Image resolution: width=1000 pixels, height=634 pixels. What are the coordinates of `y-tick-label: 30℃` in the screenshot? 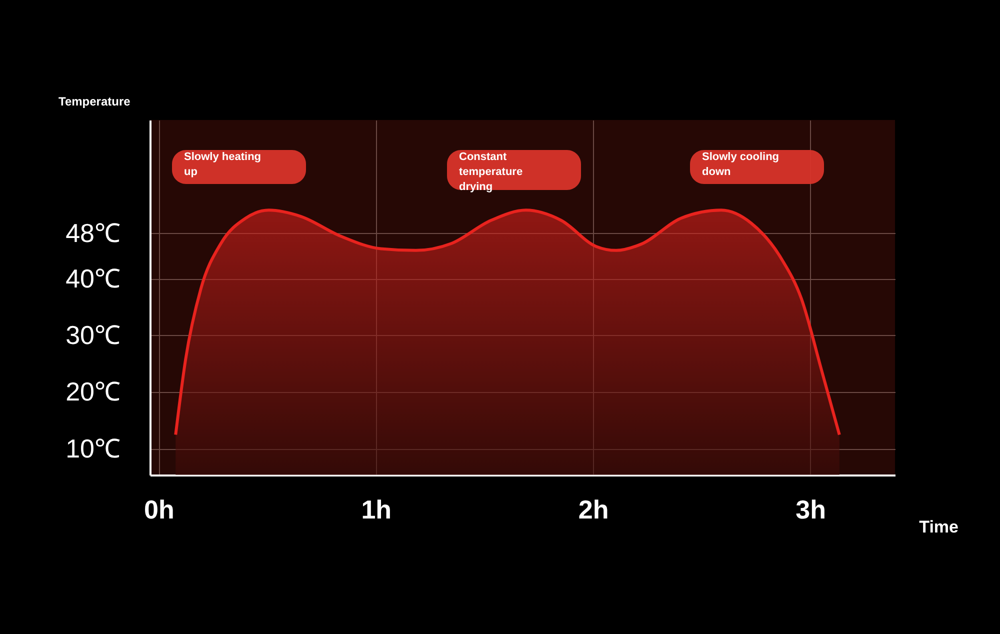 It's located at (93, 335).